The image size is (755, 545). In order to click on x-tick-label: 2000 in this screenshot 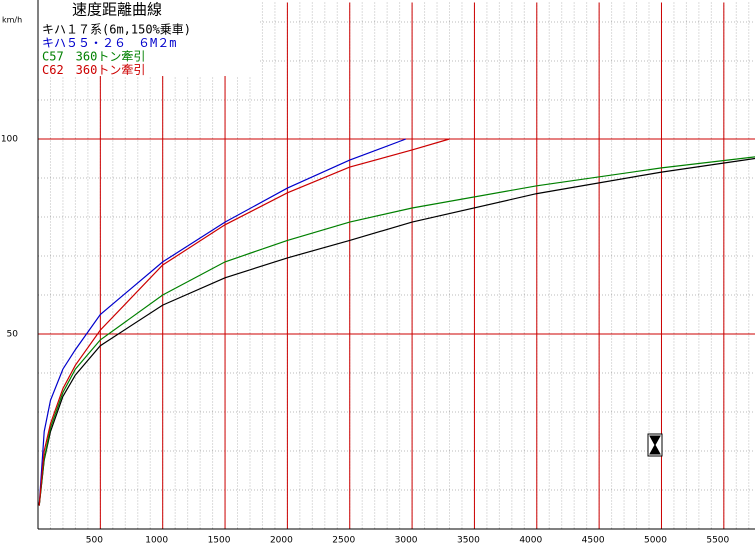, I will do `click(281, 540)`.